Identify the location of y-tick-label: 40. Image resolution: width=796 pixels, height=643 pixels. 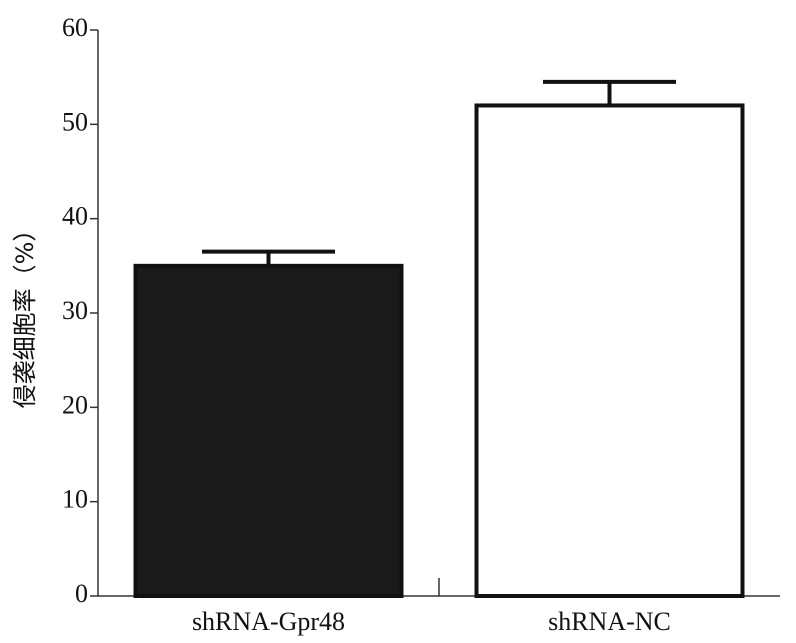
(75, 216).